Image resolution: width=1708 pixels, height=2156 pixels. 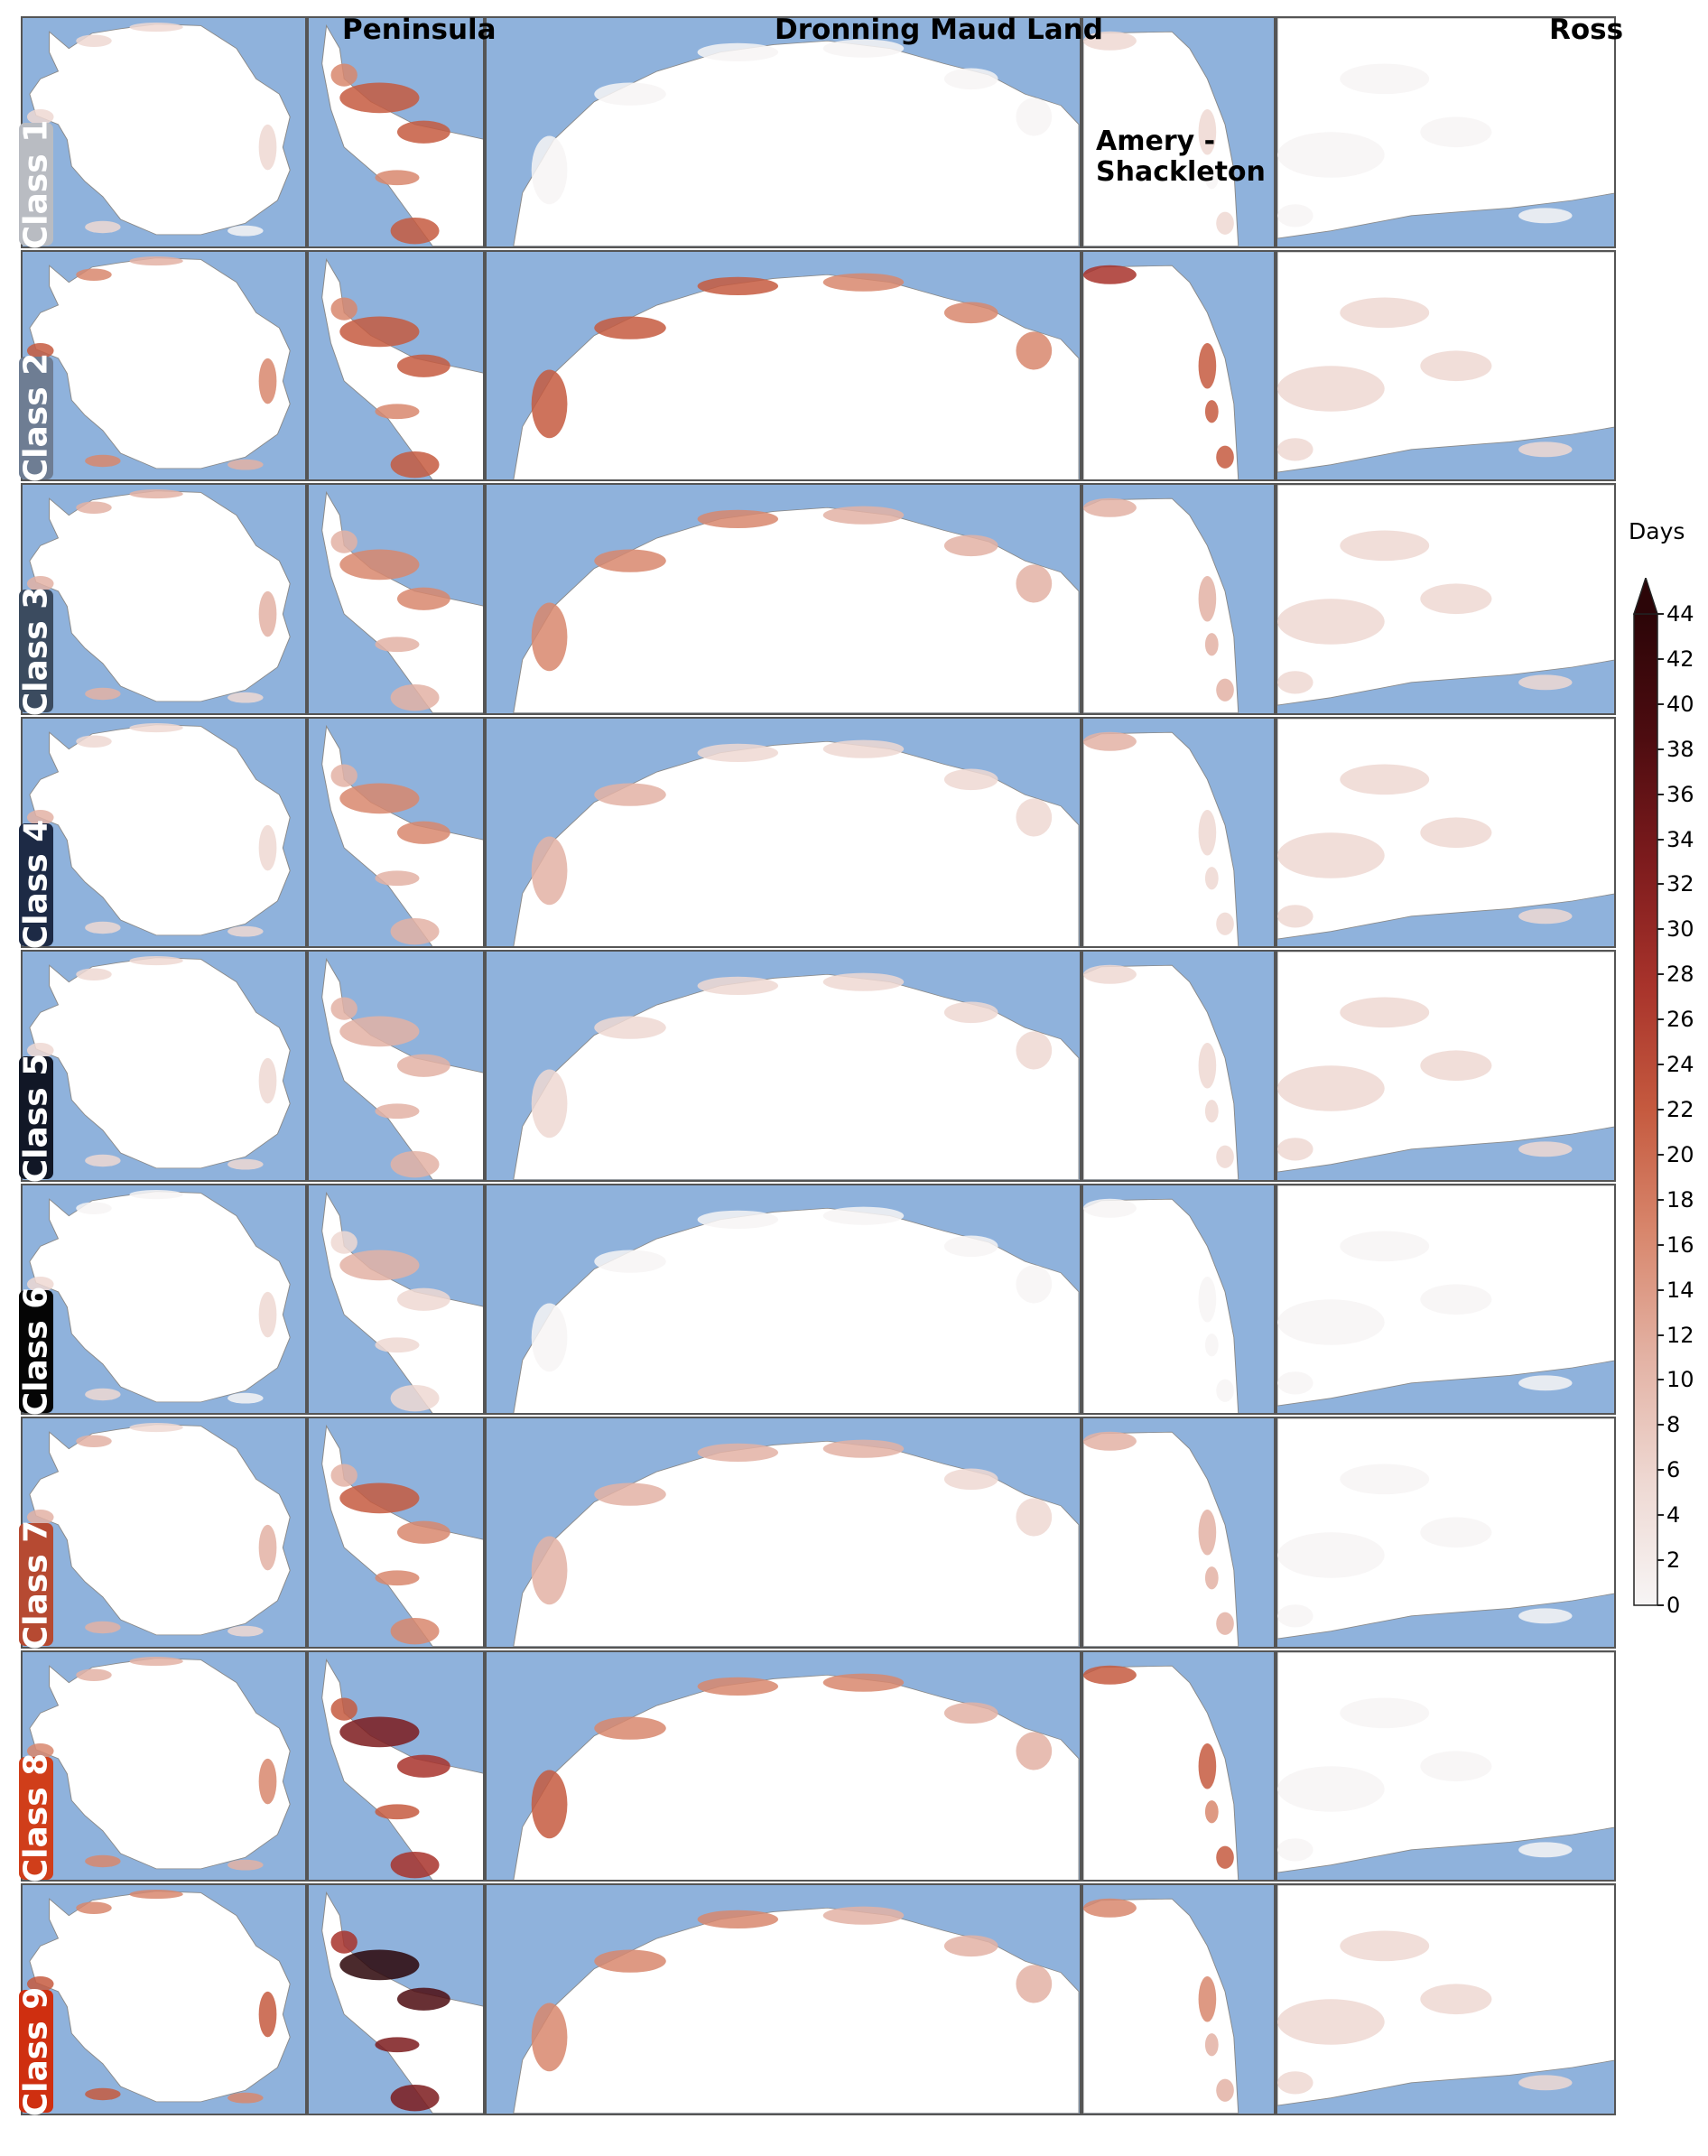 What do you see at coordinates (36, 1352) in the screenshot?
I see `row-label-class-6: Class 6` at bounding box center [36, 1352].